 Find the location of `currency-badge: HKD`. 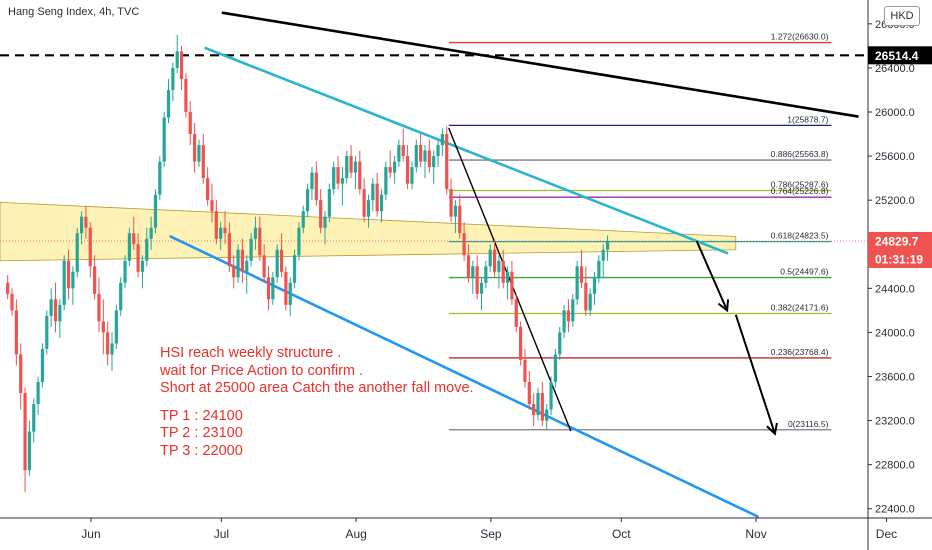

currency-badge: HKD is located at coordinates (902, 16).